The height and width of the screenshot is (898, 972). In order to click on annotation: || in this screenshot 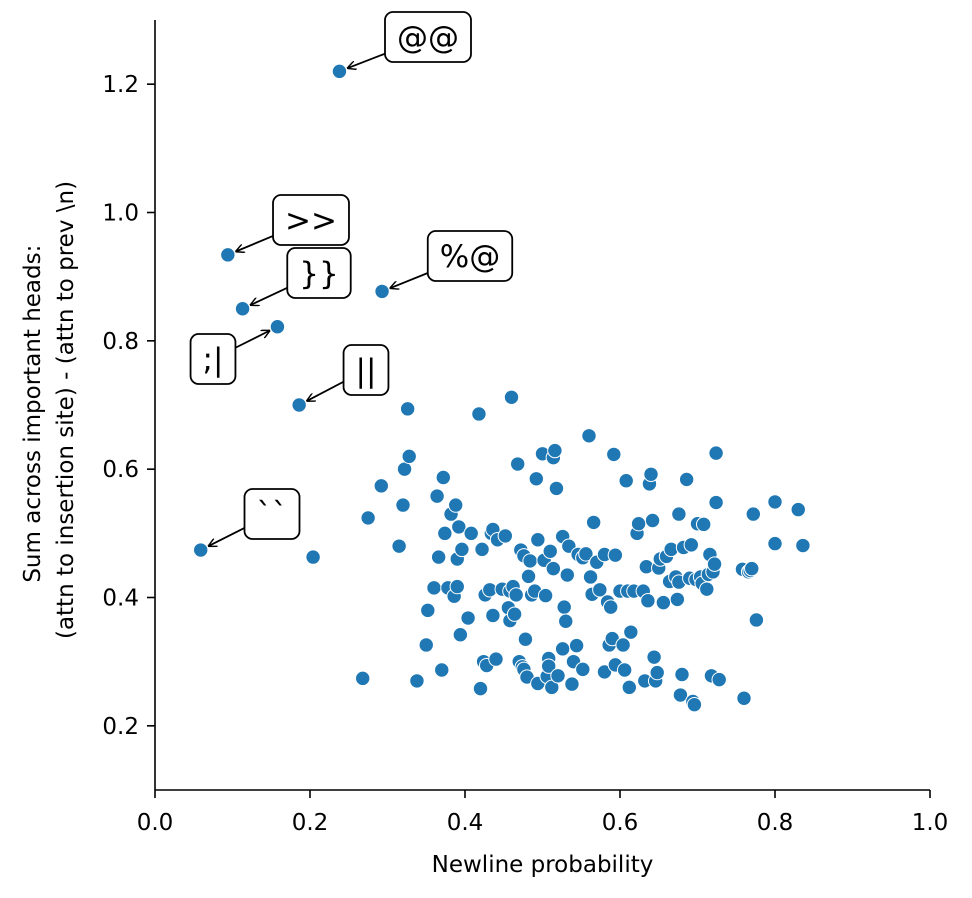, I will do `click(348, 372)`.